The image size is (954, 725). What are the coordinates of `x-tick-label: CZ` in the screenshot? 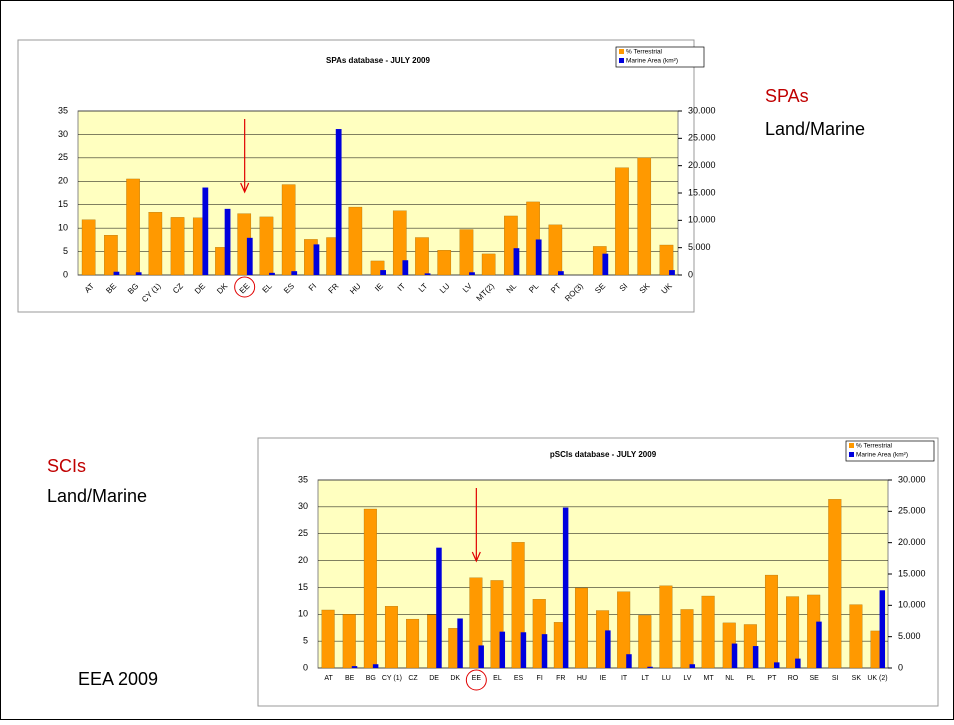 It's located at (413, 678).